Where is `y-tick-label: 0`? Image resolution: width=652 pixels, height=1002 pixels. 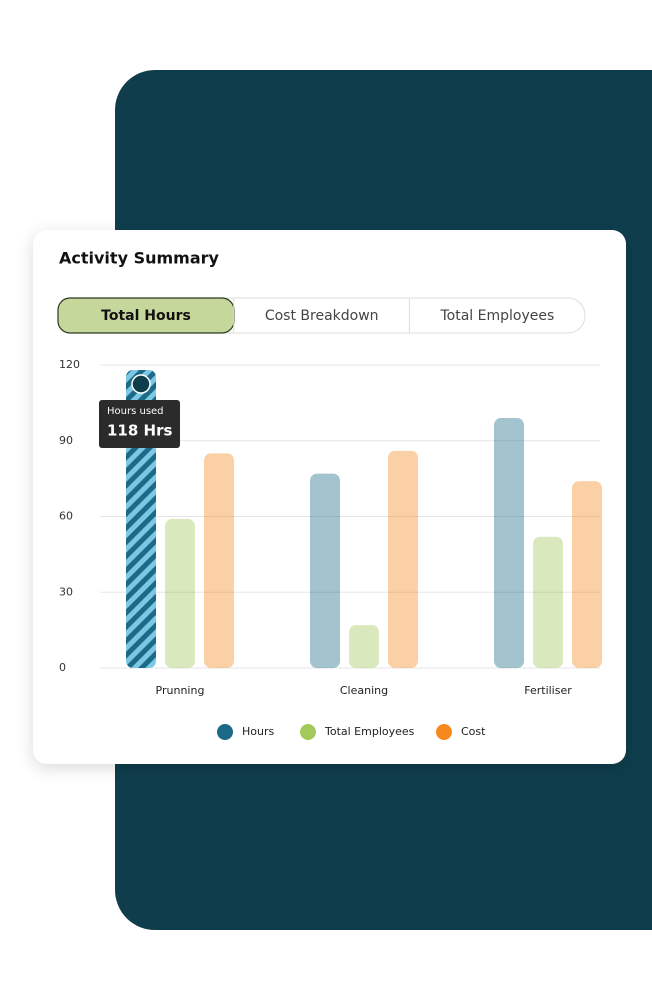 y-tick-label: 0 is located at coordinates (62, 667).